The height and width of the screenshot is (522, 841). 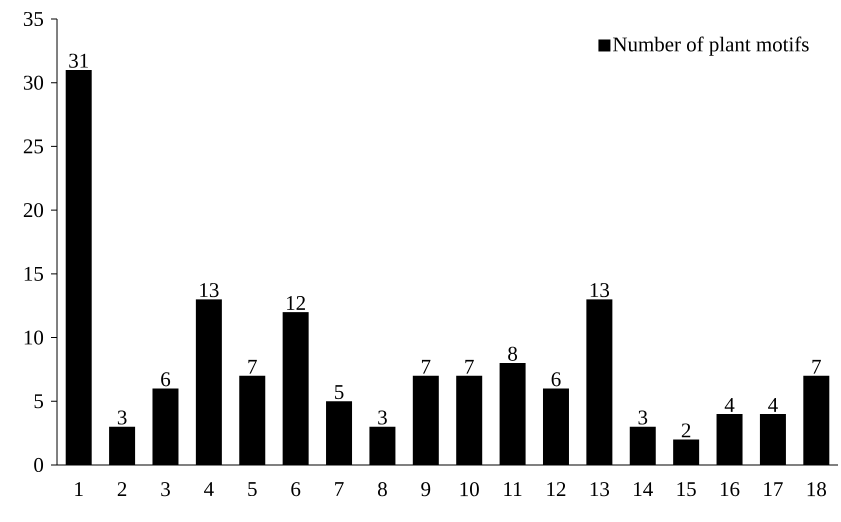 I want to click on data-label: 12, so click(x=296, y=303).